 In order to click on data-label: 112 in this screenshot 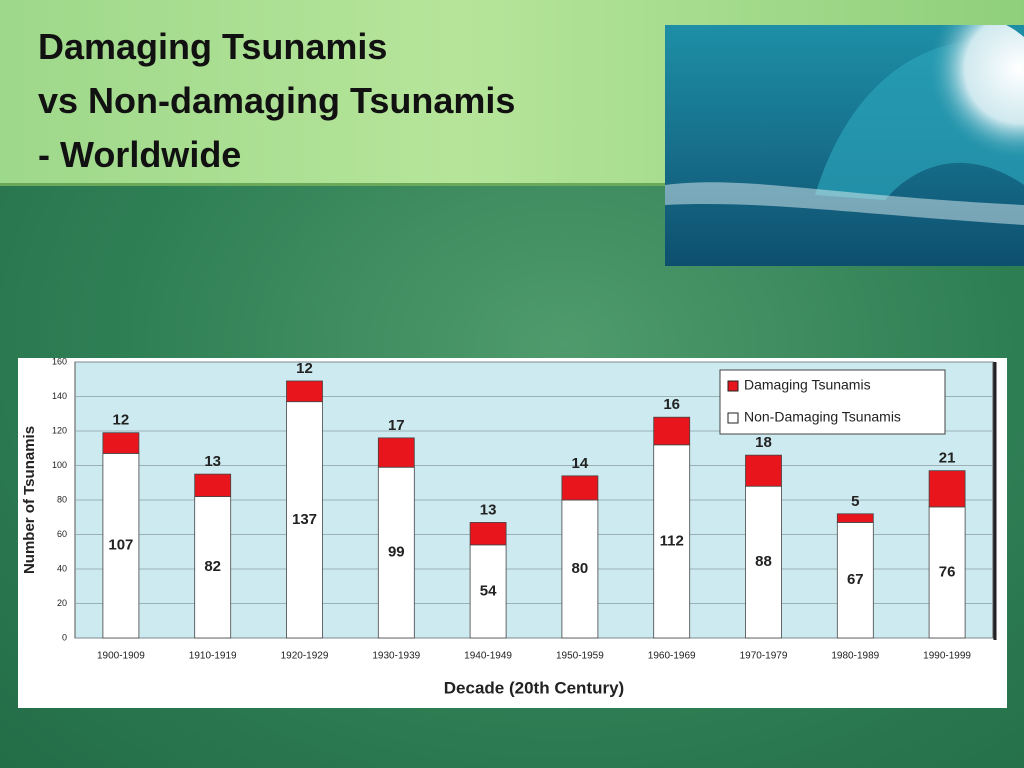, I will do `click(672, 540)`.